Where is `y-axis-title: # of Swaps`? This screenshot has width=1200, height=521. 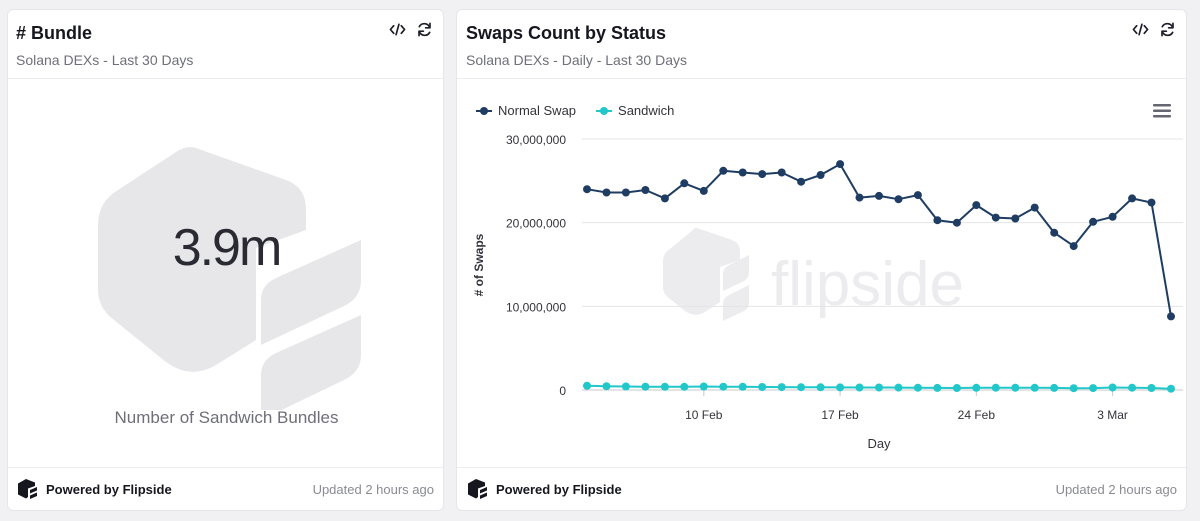
y-axis-title: # of Swaps is located at coordinates (479, 264).